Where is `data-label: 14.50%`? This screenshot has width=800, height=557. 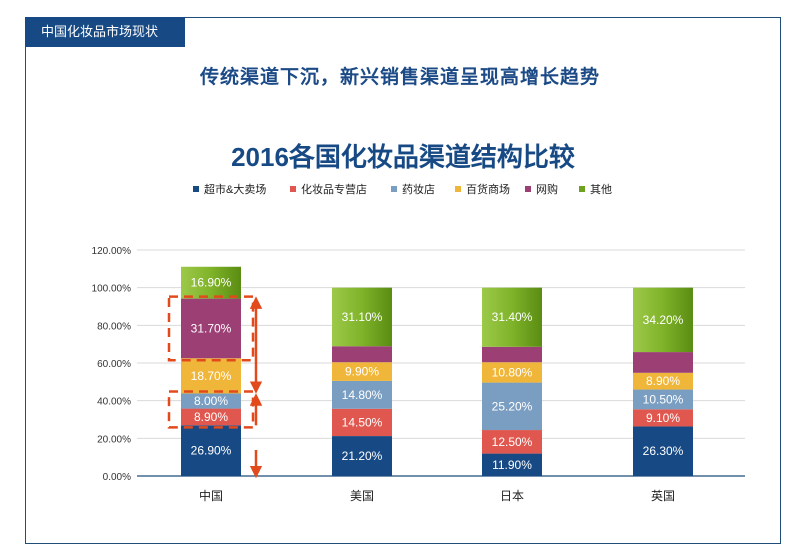 data-label: 14.50% is located at coordinates (362, 422).